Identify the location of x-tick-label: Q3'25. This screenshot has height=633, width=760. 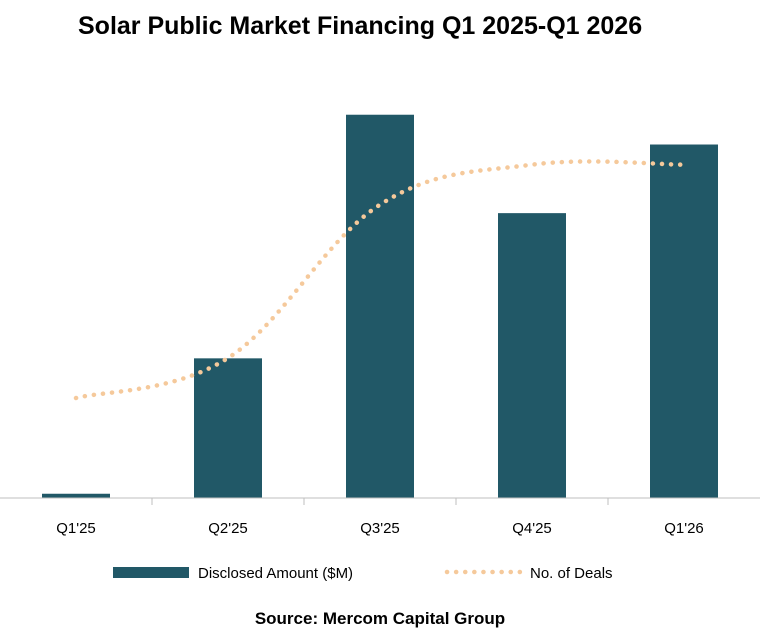
(380, 528).